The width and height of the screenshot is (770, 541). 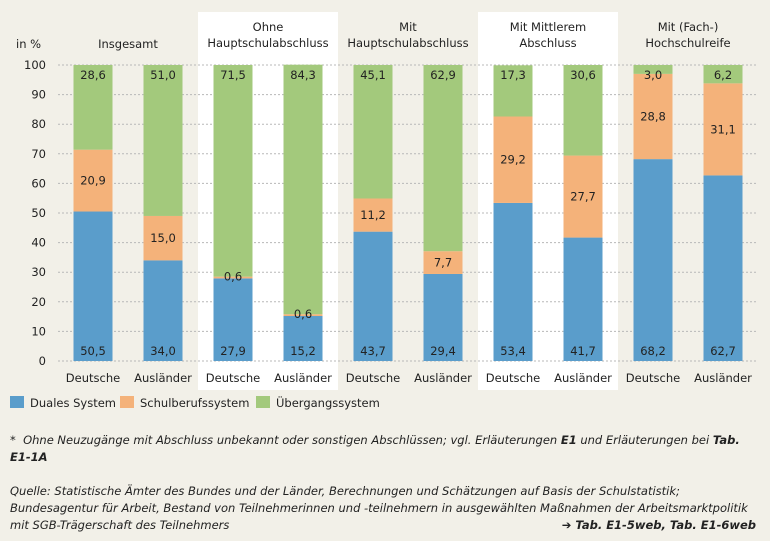 I want to click on footnote-bold-b: Tab. E1-1A, so click(x=375, y=448).